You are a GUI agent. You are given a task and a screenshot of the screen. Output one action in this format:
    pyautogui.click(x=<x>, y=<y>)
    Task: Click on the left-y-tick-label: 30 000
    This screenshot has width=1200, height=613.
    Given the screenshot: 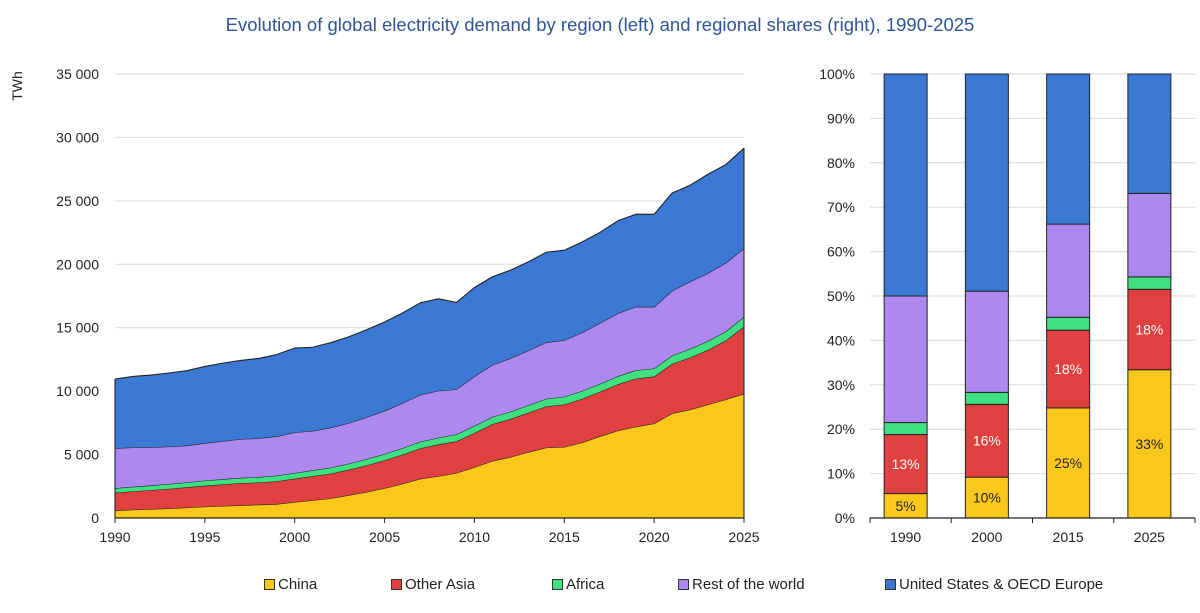 What is the action you would take?
    pyautogui.click(x=77, y=137)
    